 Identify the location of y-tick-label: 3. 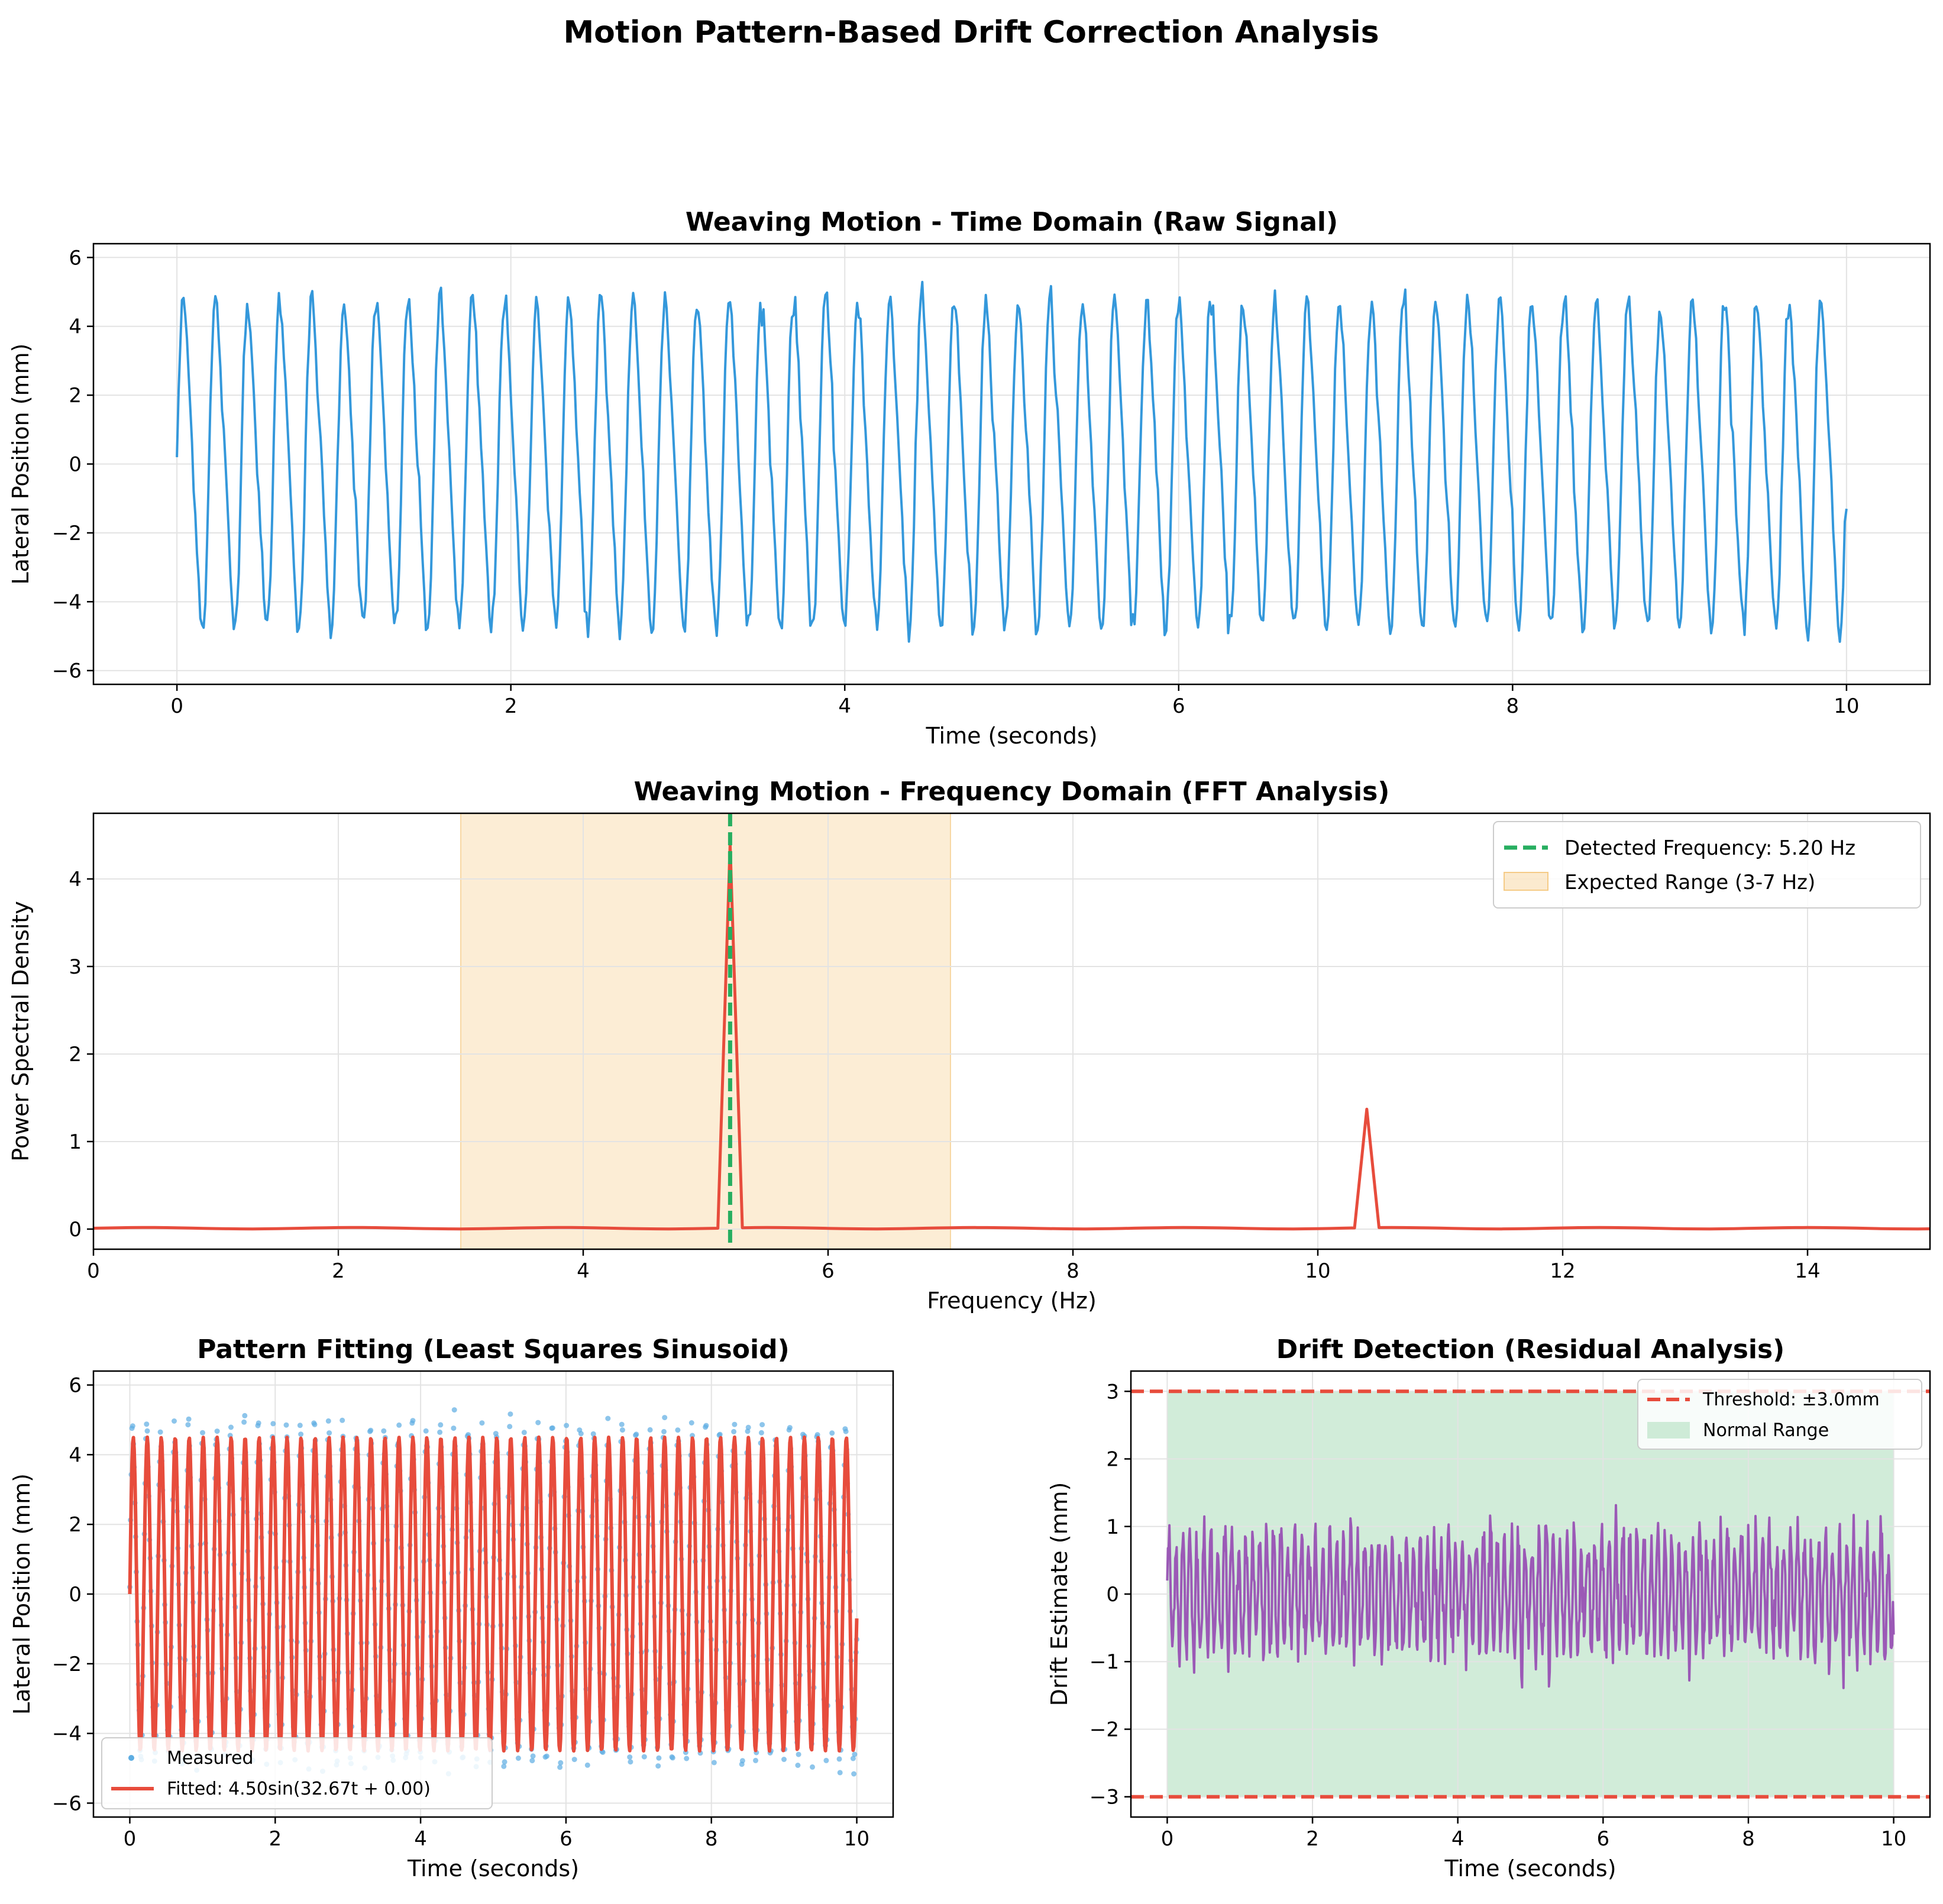
(75, 967).